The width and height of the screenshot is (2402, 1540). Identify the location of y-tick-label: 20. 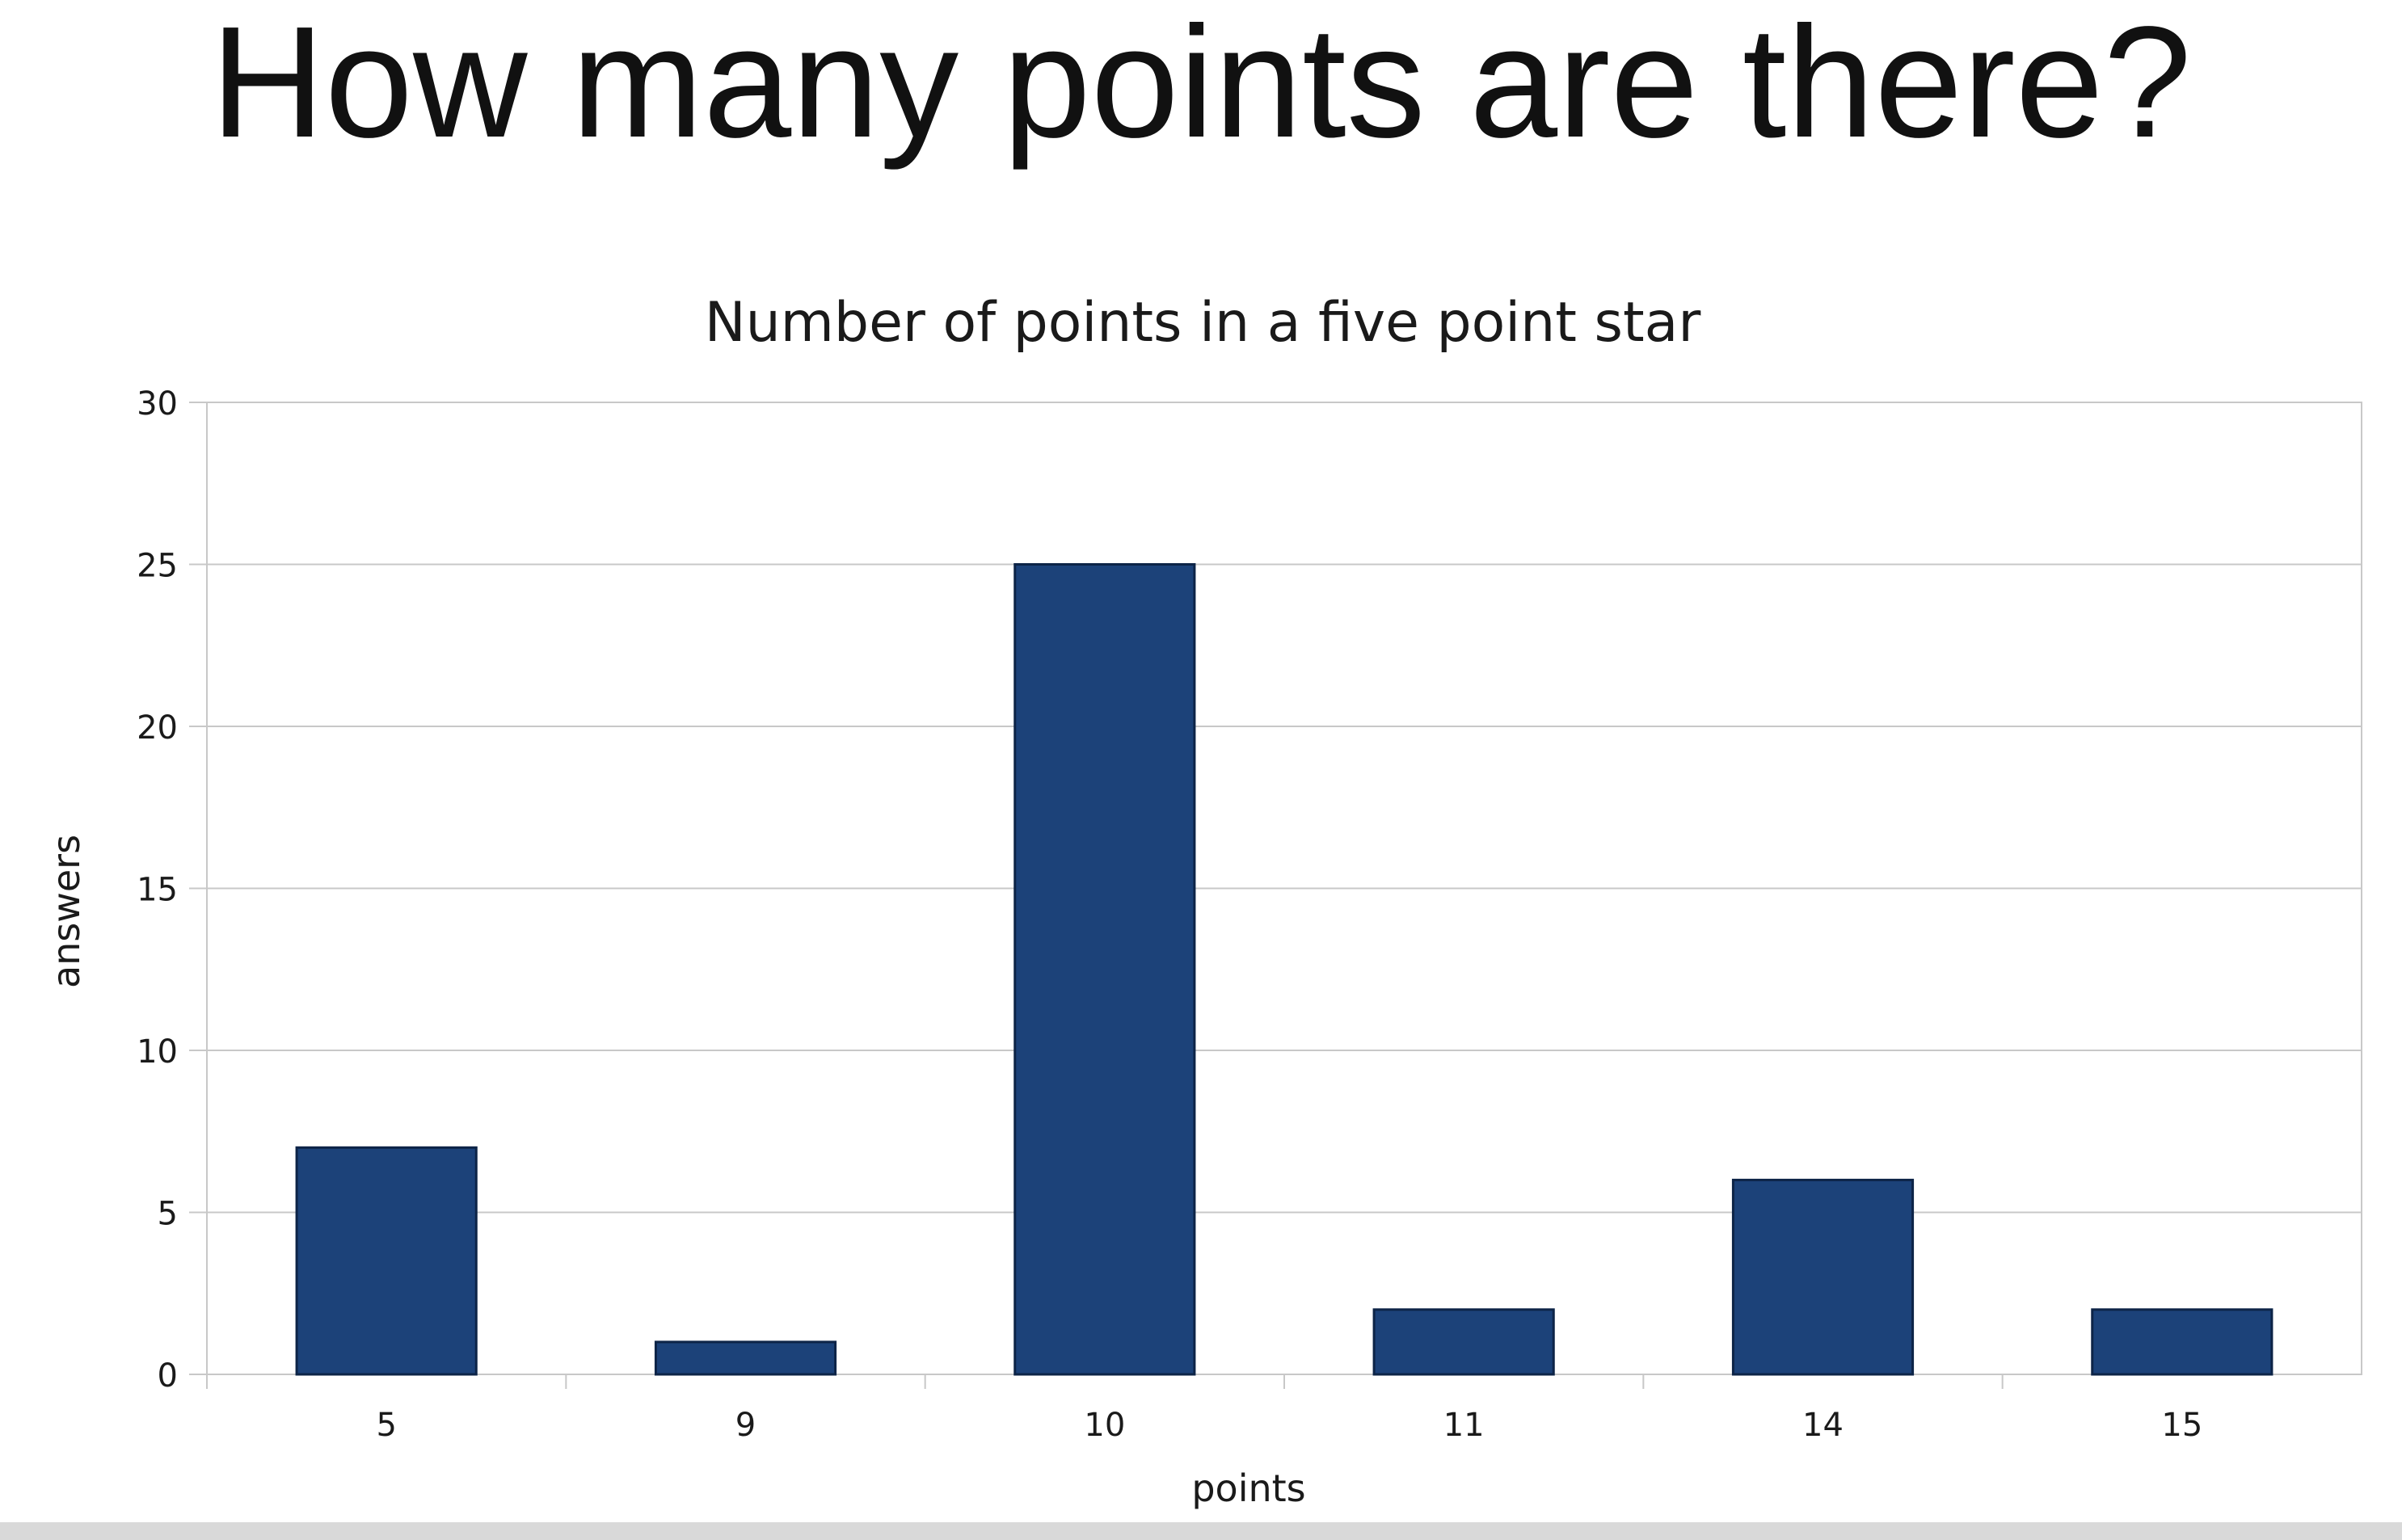
(157, 728).